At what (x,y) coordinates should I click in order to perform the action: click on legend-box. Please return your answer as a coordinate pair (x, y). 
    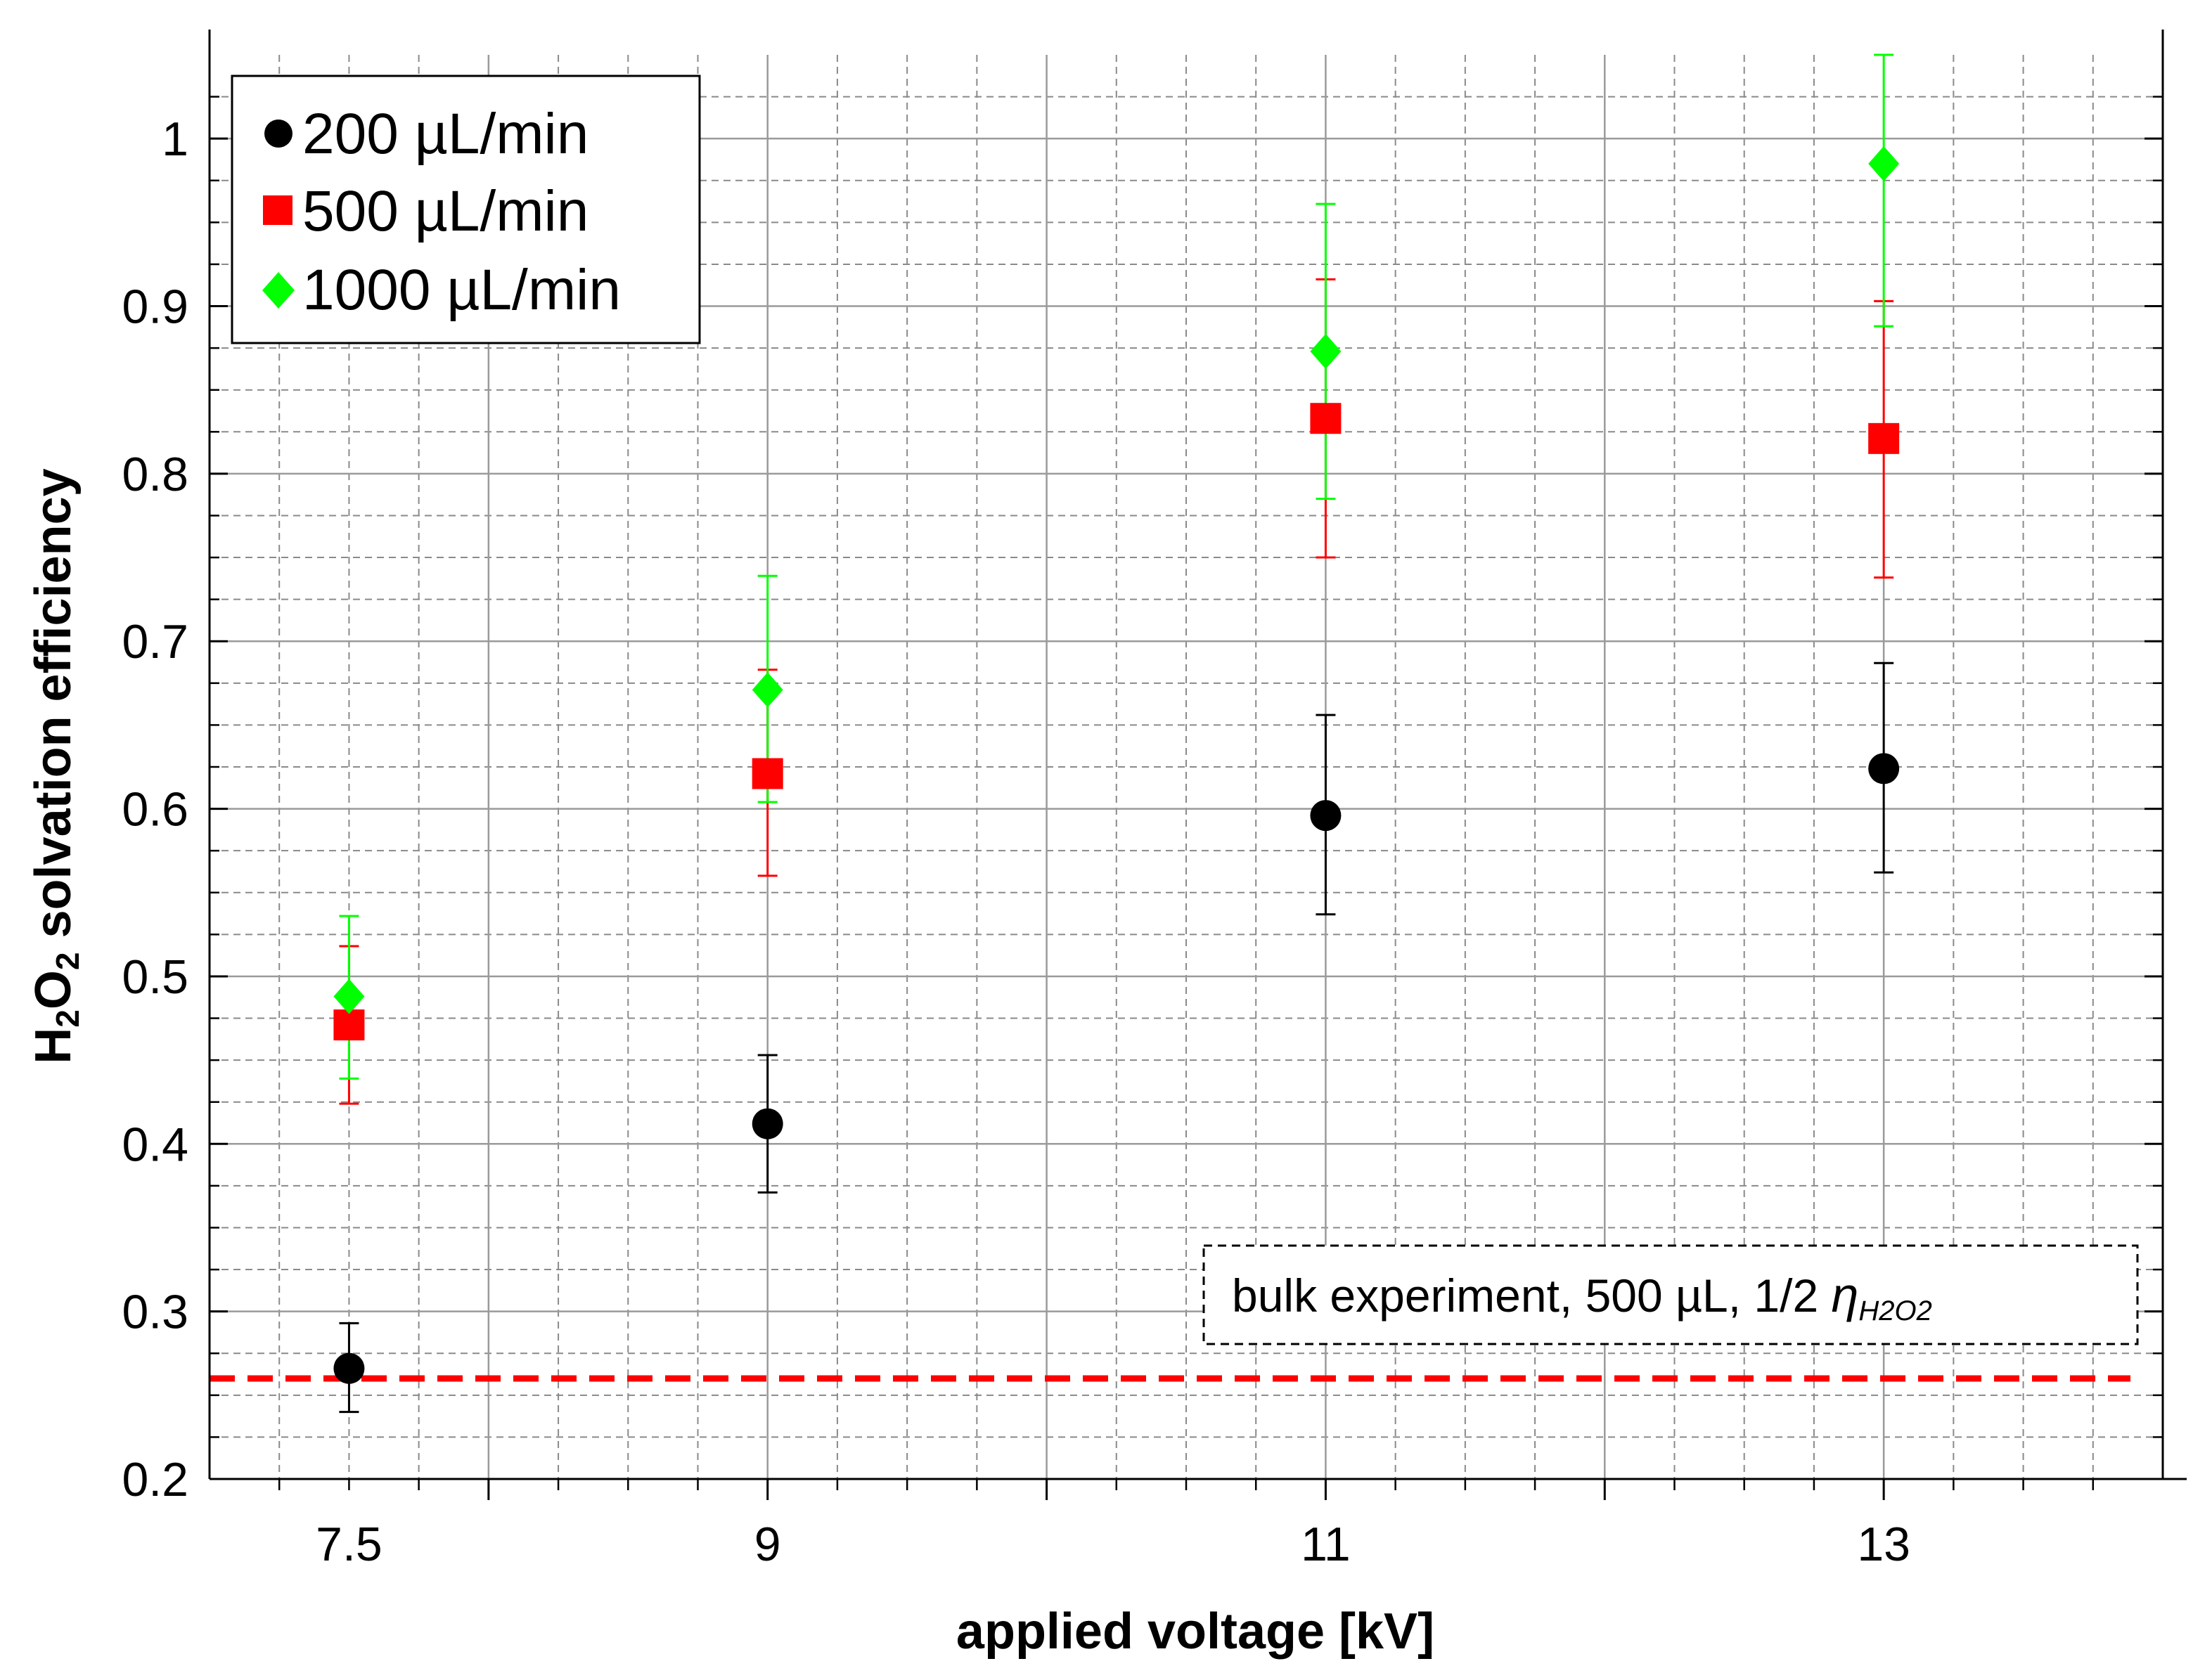
    Looking at the image, I should click on (466, 209).